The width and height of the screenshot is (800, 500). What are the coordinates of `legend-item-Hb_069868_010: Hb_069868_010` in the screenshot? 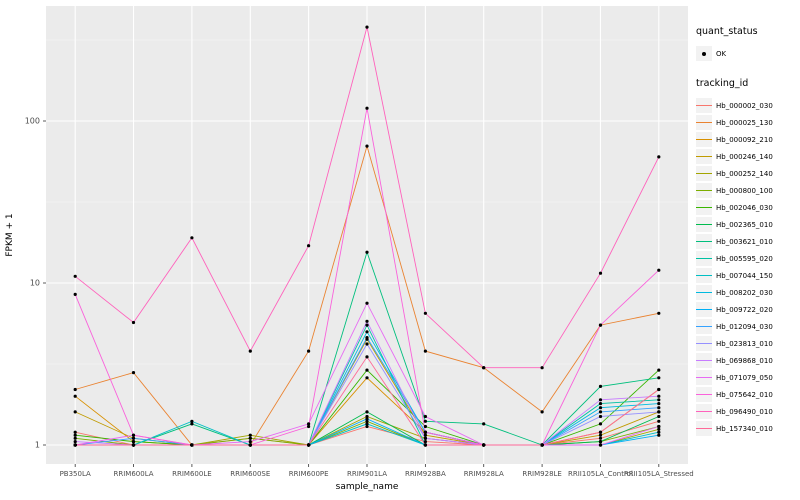 It's located at (748, 360).